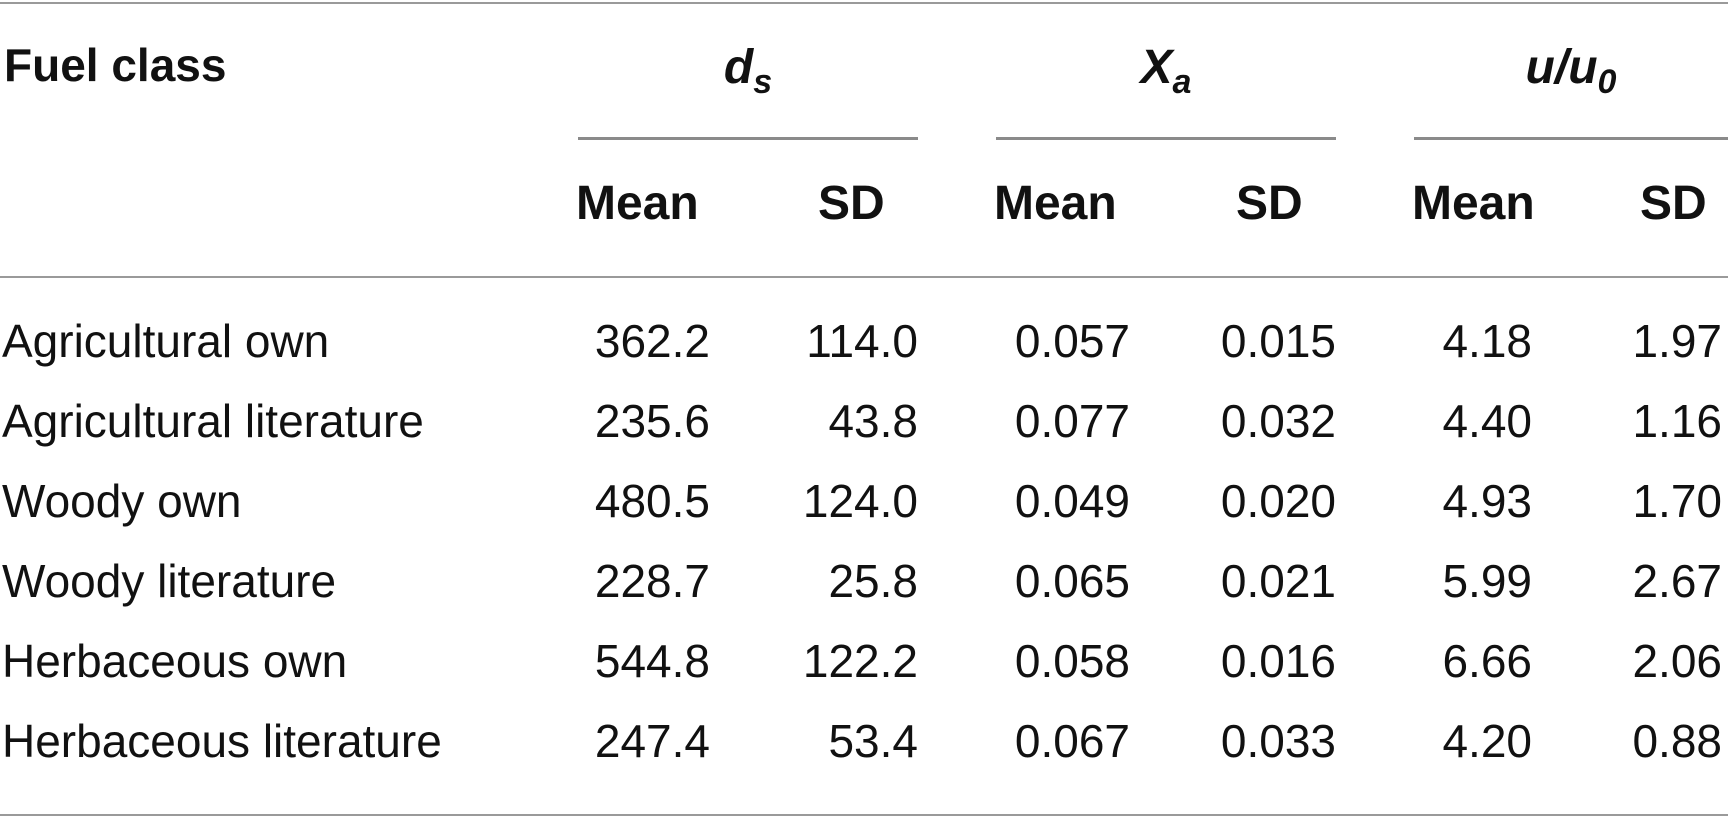 This screenshot has height=816, width=1728. I want to click on cell-u-sd: 0.88, so click(1677, 741).